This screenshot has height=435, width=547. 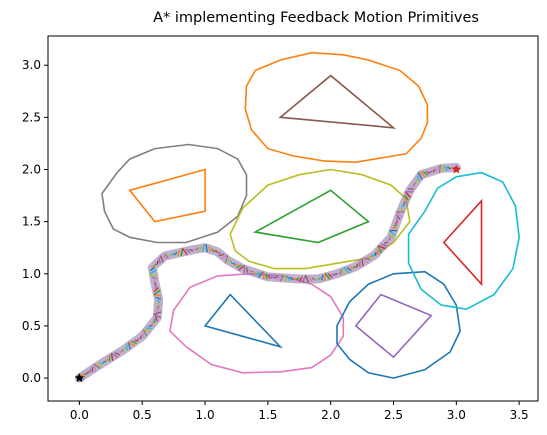 I want to click on y-tick-label: 2.5, so click(x=31, y=117).